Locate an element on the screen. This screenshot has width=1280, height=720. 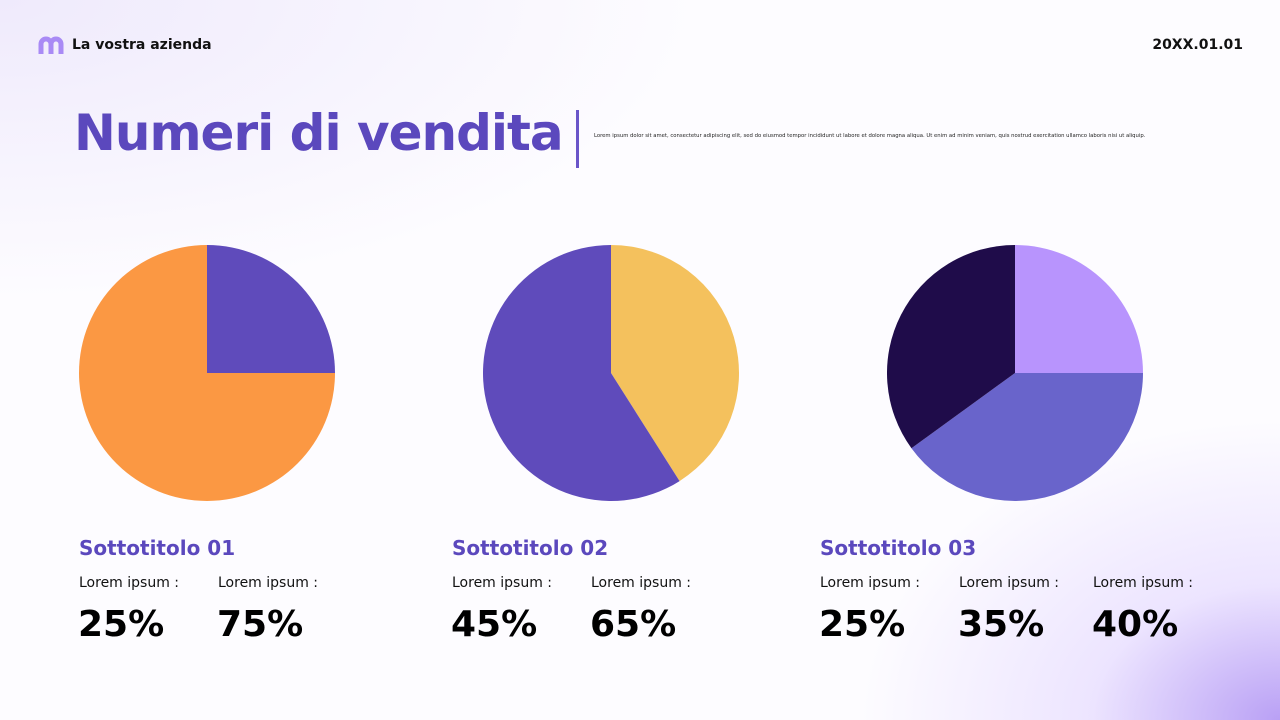
logo-icon is located at coordinates (51, 45).